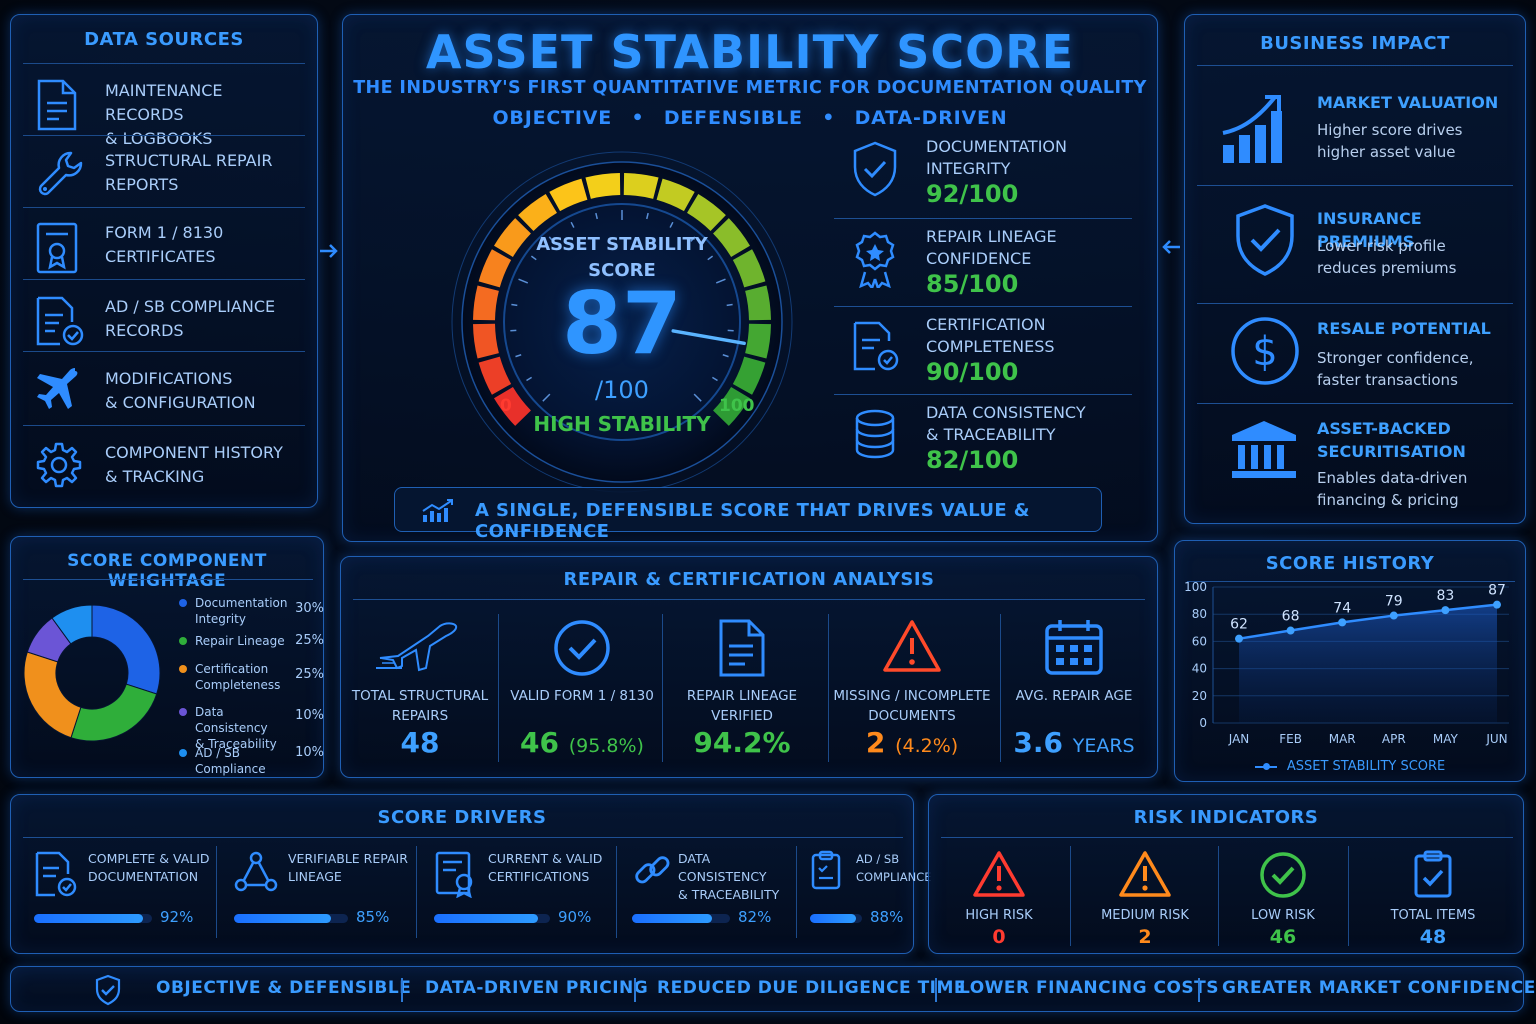 The width and height of the screenshot is (1536, 1024). What do you see at coordinates (164, 102) in the screenshot?
I see `data-source-label: MAINTENANCE RECORDS` at bounding box center [164, 102].